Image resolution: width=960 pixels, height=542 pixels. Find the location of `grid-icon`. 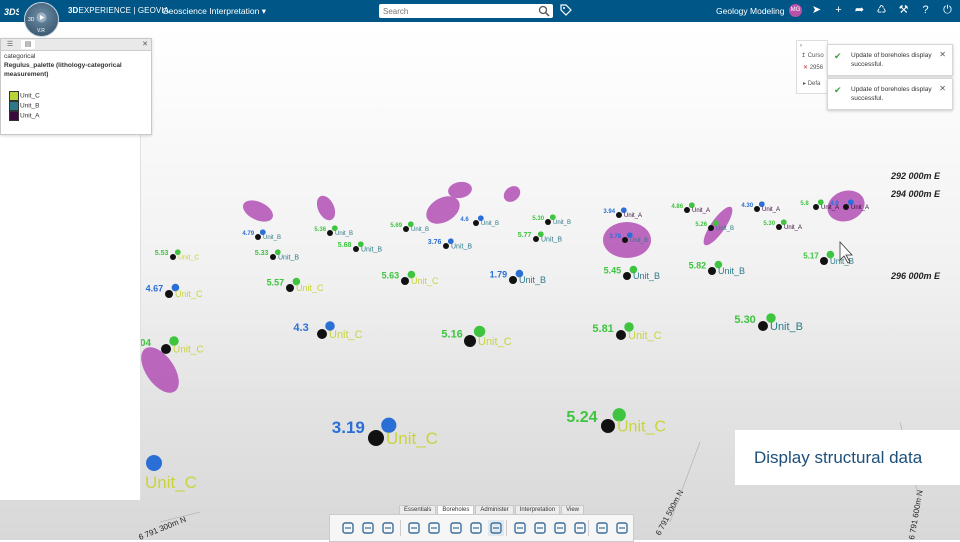

grid-icon is located at coordinates (560, 528).